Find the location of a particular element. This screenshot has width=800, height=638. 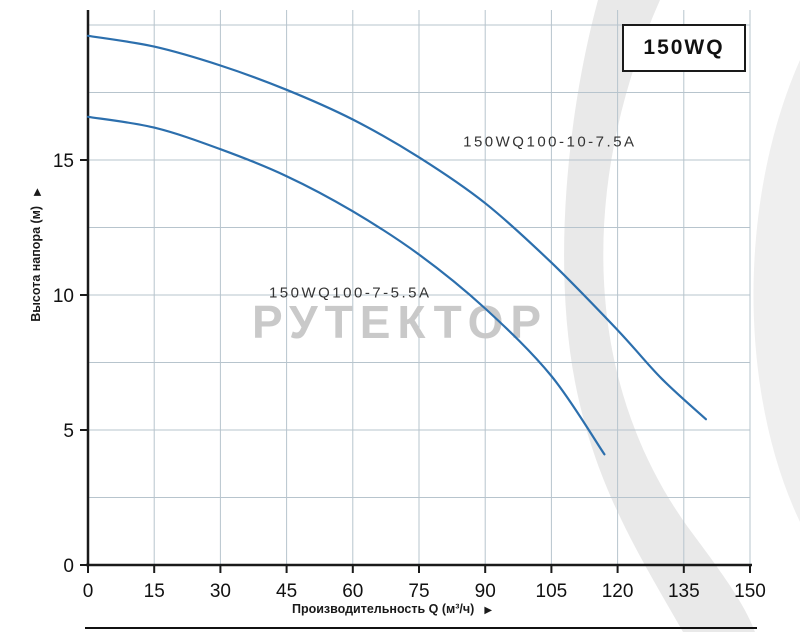

x-tick-label: 150 is located at coordinates (750, 591).